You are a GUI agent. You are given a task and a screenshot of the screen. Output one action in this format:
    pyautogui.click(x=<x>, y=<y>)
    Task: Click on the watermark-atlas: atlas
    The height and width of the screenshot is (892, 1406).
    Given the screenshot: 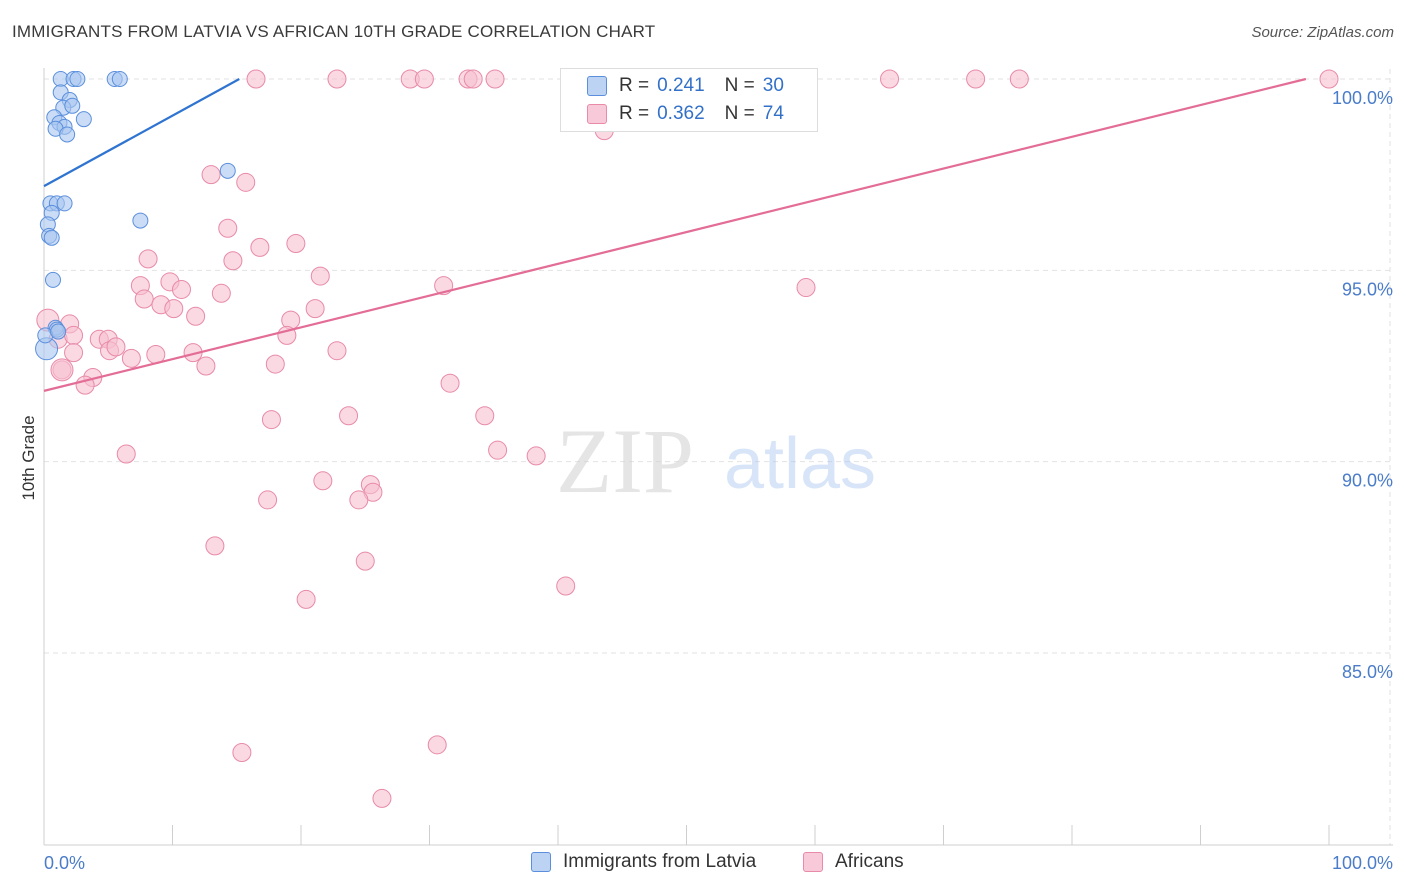 What is the action you would take?
    pyautogui.click(x=800, y=464)
    